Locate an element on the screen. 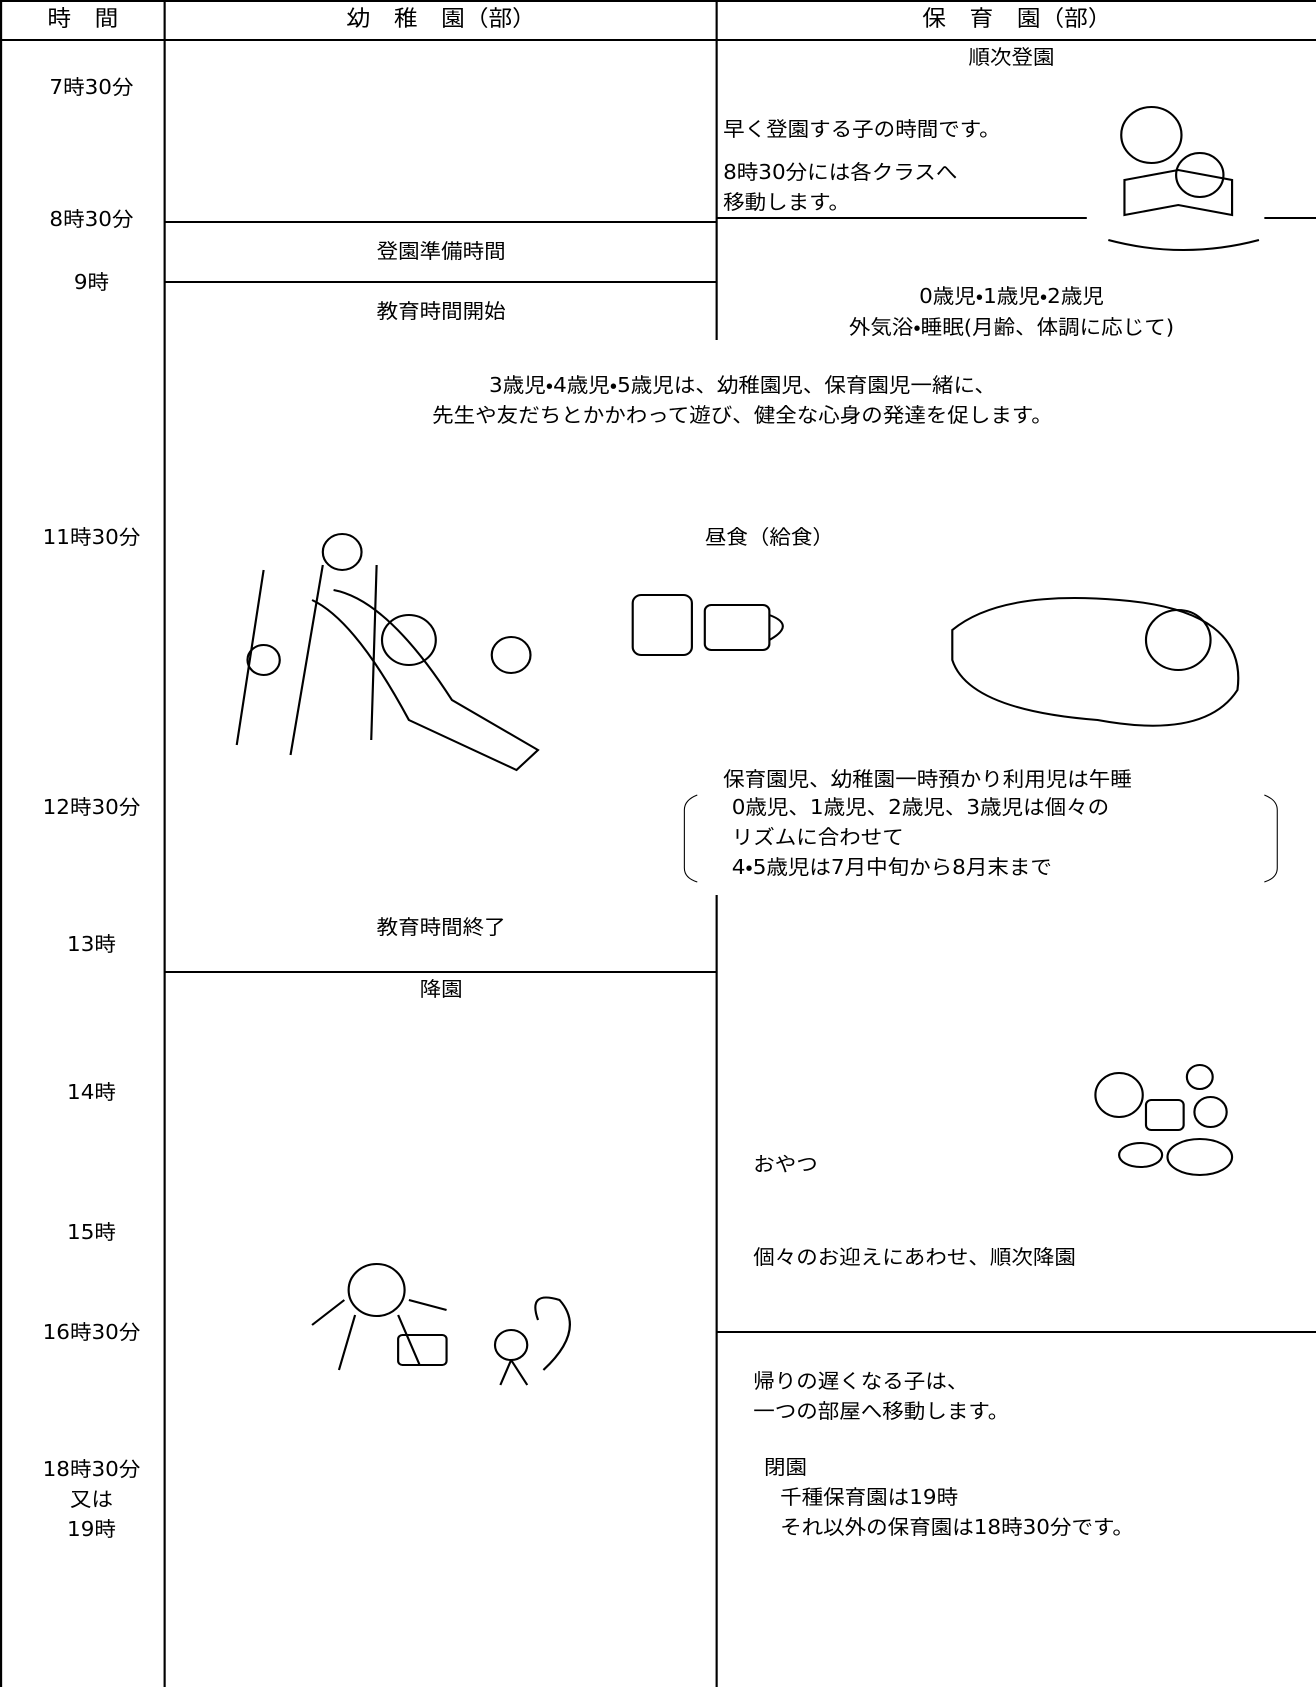  kindergarten-text: 教育時間開始 is located at coordinates (441, 310).